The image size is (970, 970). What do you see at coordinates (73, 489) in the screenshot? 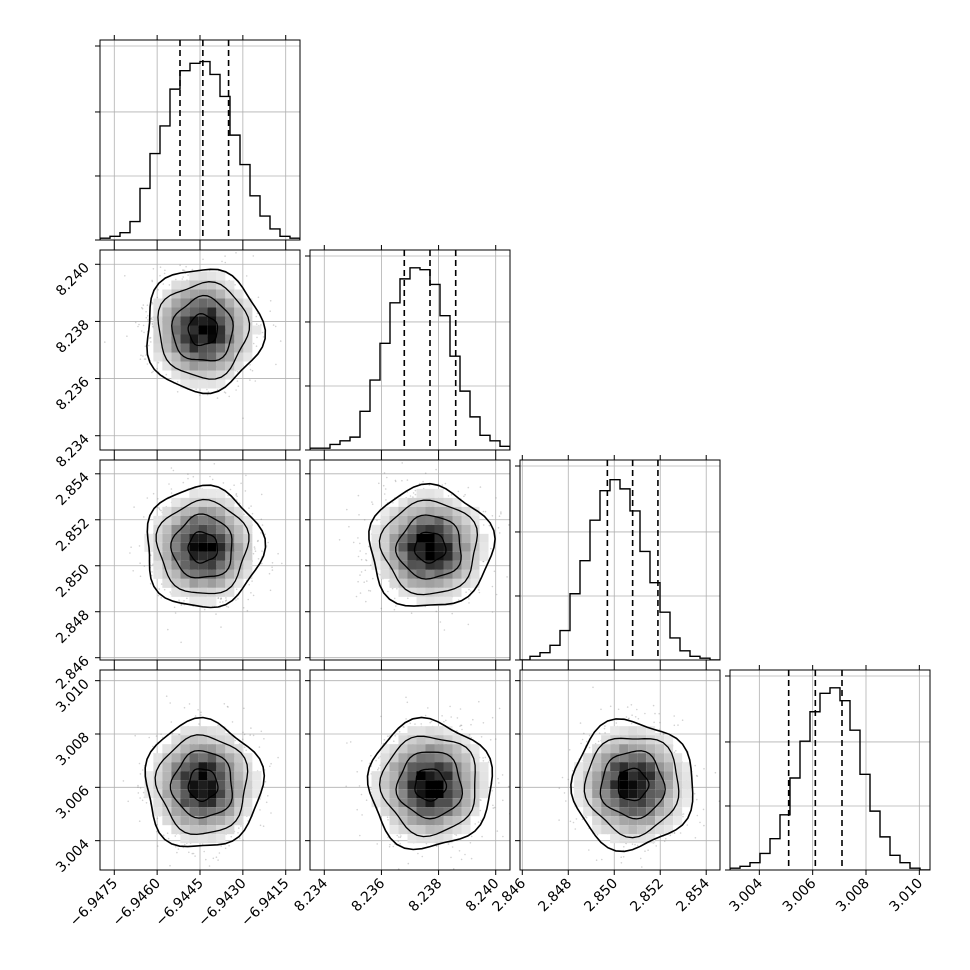
I see `y-tick-label: 2.854` at bounding box center [73, 489].